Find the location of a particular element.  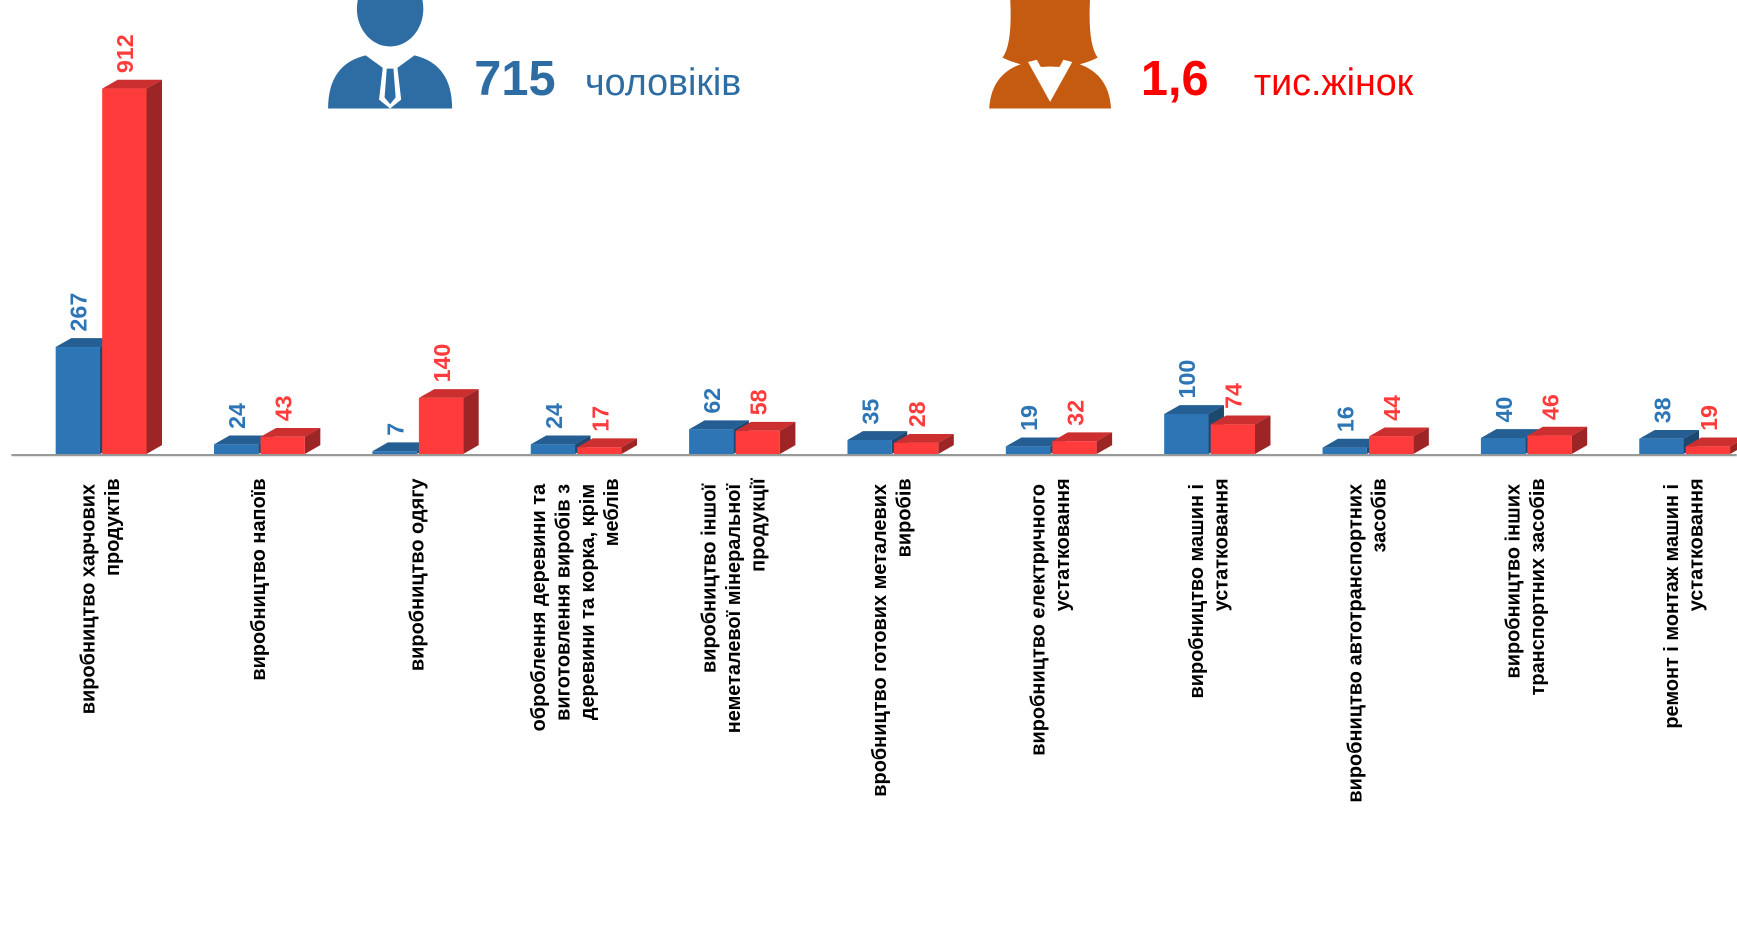

x-tick-label: виробництво автотранспортних засобів is located at coordinates (1367, 640).